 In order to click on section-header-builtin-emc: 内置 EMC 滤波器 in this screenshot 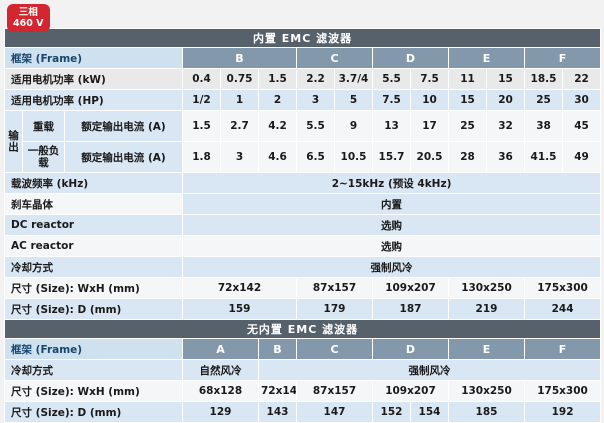, I will do `click(302, 38)`.